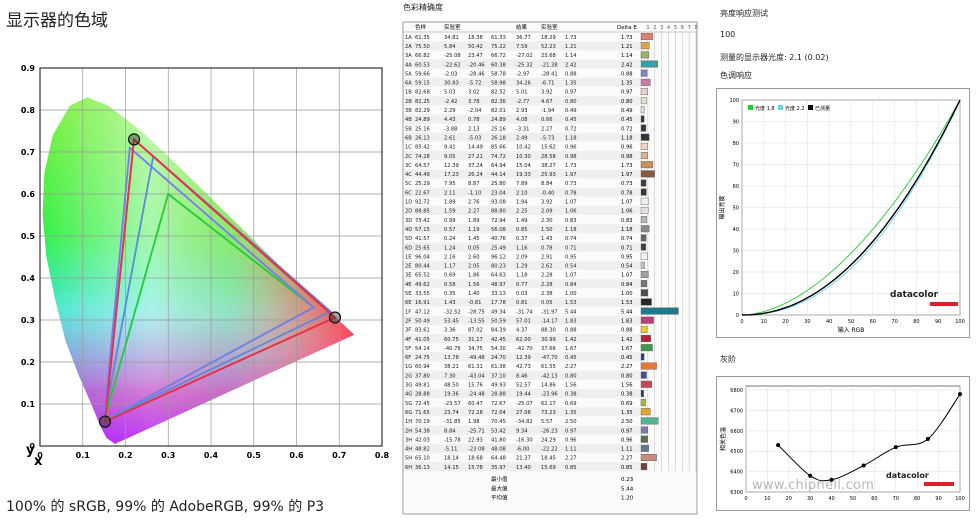 The width and height of the screenshot is (979, 521). I want to click on accuracy-cell: 92.72, so click(422, 203).